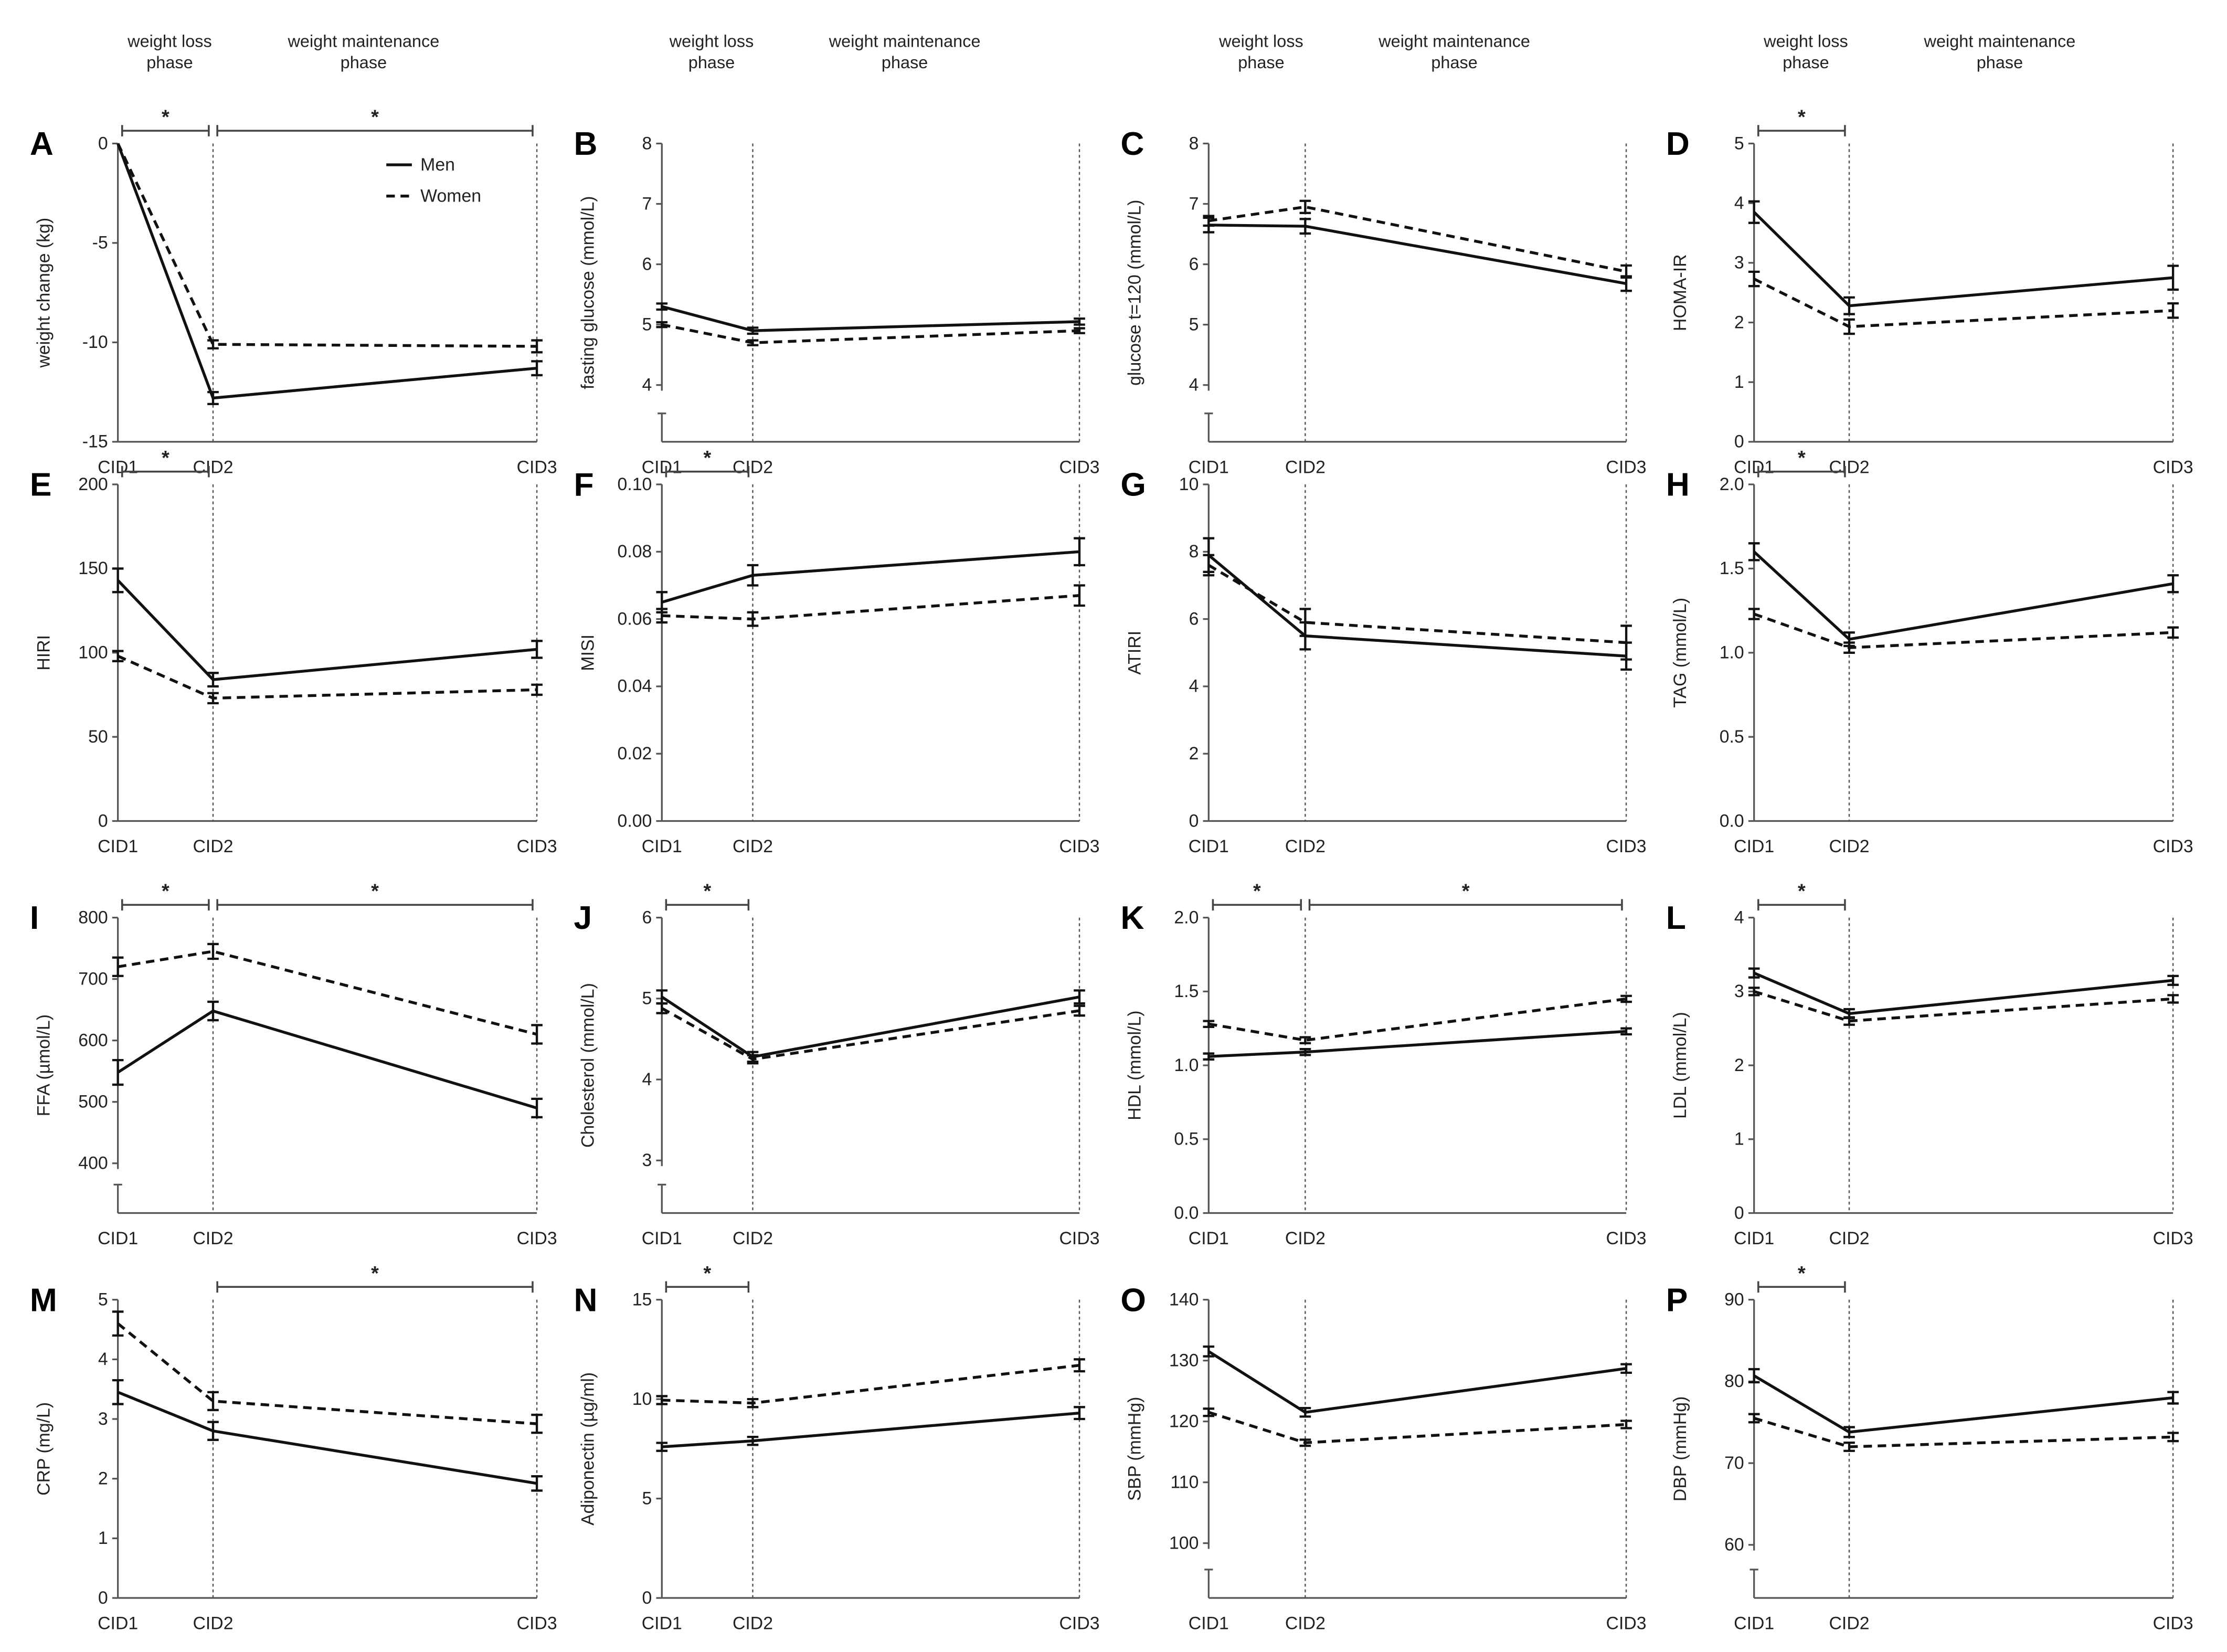  I want to click on panel-p: P 90 80 70 60 CID1 CID2 CID3 DBP (mmHg) *, so click(1929, 1448).